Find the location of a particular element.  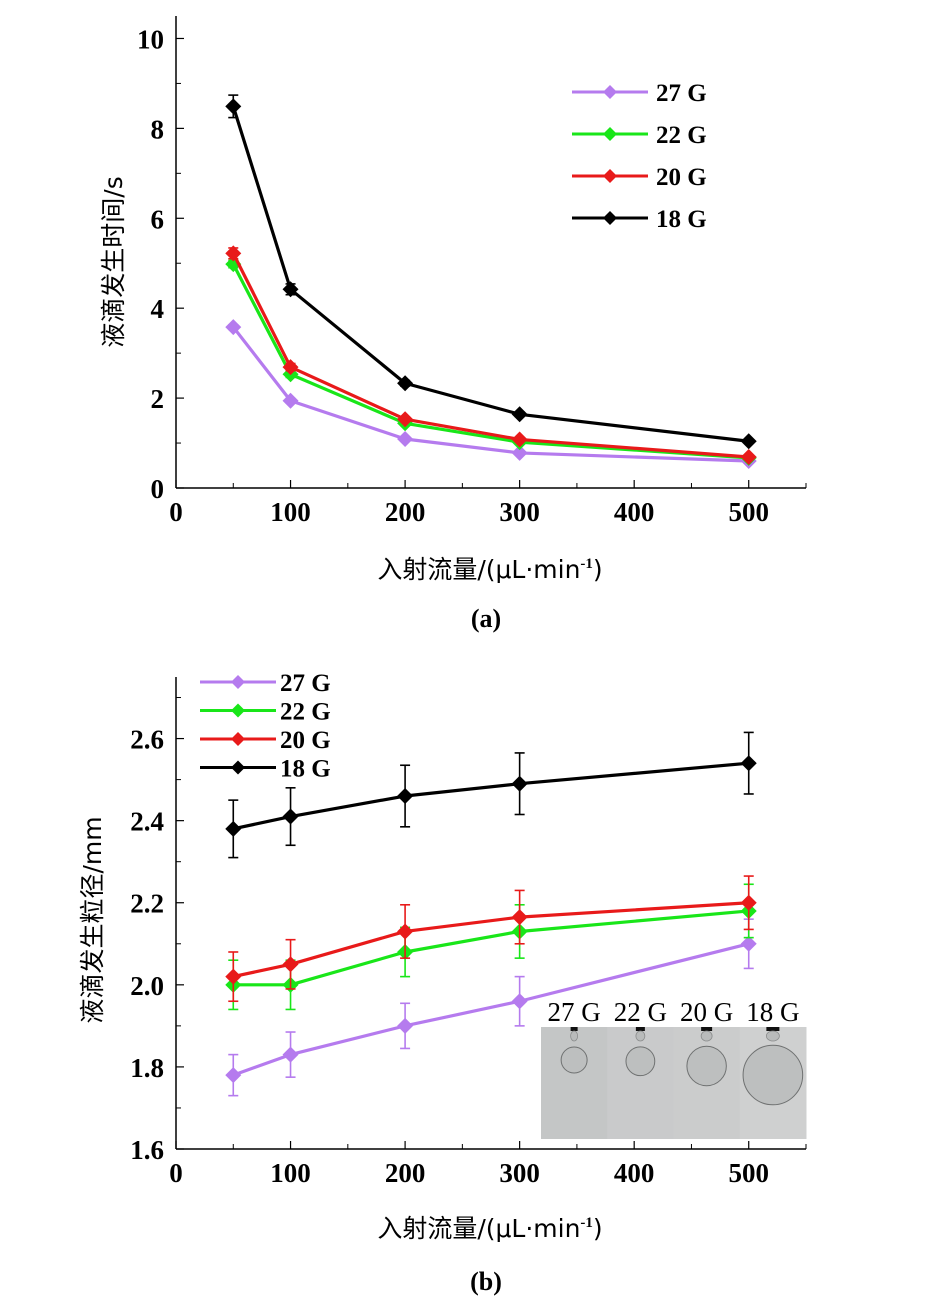

chart-b-inset-photo: 27 G 22 G 20 G 18 G is located at coordinates (674, 1068).